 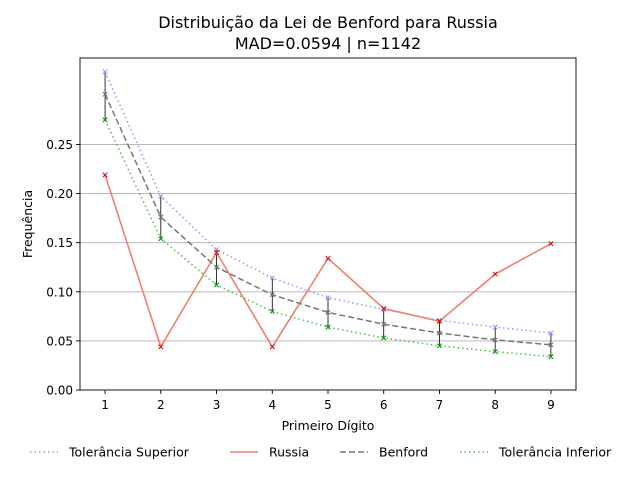 What do you see at coordinates (161, 405) in the screenshot?
I see `x-tick-label: 2` at bounding box center [161, 405].